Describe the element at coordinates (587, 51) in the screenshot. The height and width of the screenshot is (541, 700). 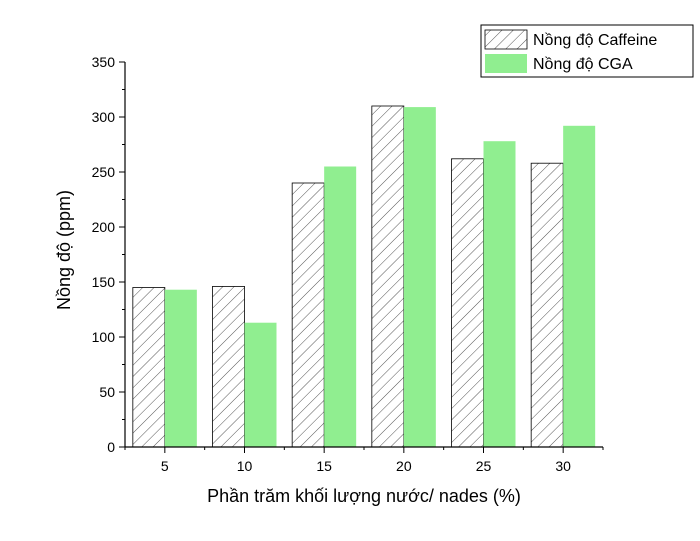
I see `legend: Nồng độ Caffeine Nồng độ CGA` at that location.